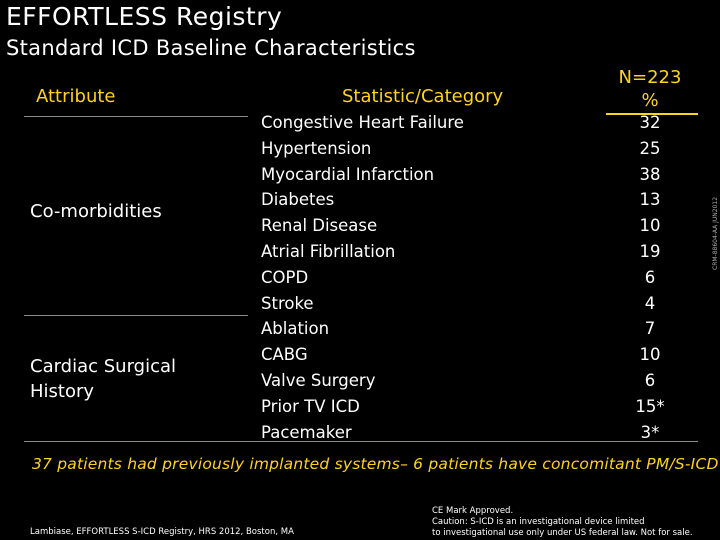 The image size is (720, 540). Describe the element at coordinates (96, 211) in the screenshot. I see `group-label-comorbidities: Co-morbidities` at that location.